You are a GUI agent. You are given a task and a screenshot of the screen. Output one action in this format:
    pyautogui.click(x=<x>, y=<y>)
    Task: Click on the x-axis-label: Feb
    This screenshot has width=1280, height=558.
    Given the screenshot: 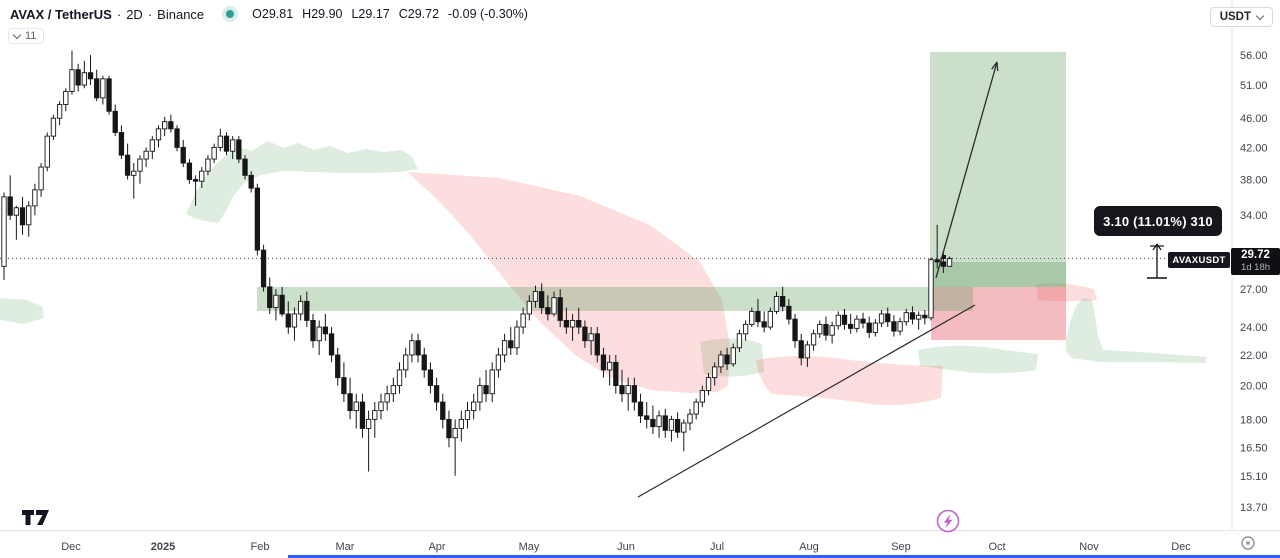 What is the action you would take?
    pyautogui.click(x=260, y=547)
    